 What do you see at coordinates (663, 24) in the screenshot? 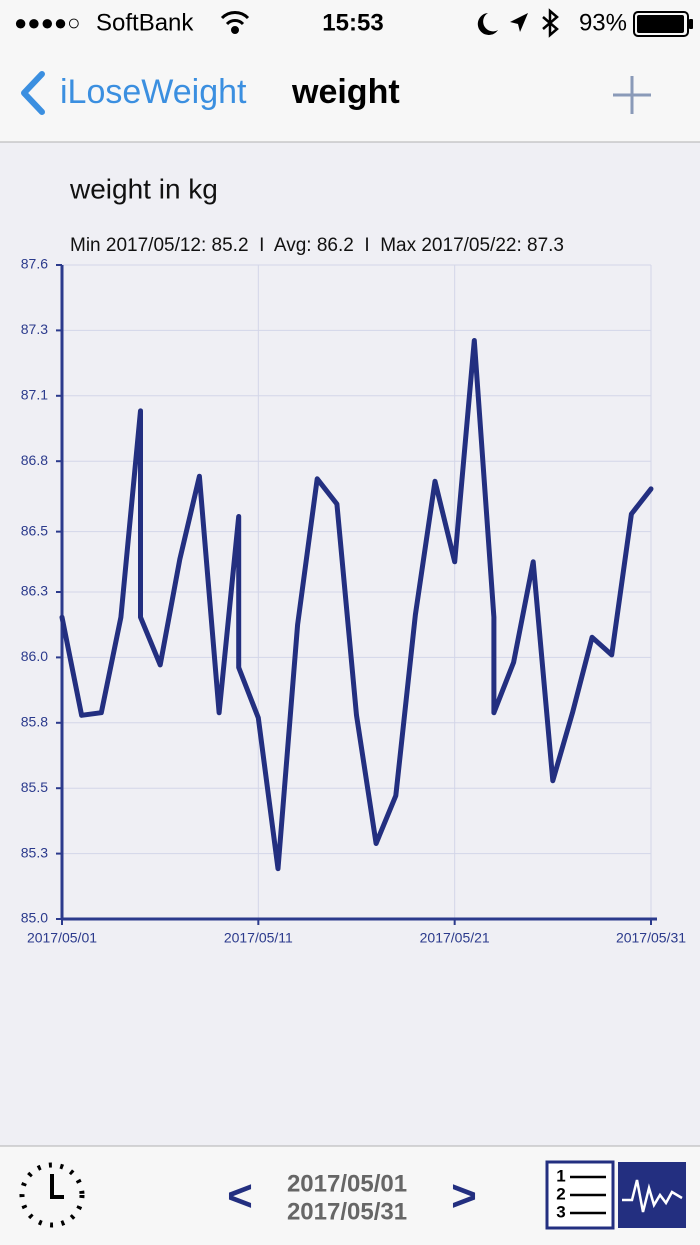
I see `battery-icon` at bounding box center [663, 24].